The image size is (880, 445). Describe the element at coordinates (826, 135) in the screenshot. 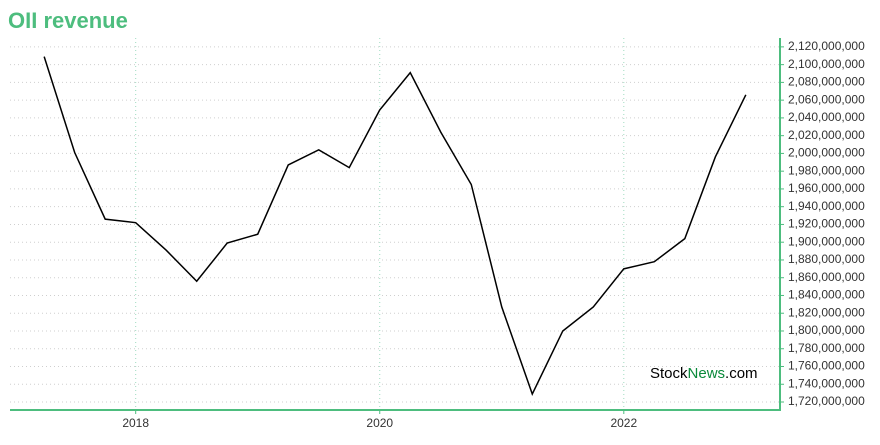

I see `y-tick-label: 2,020,000,000` at that location.